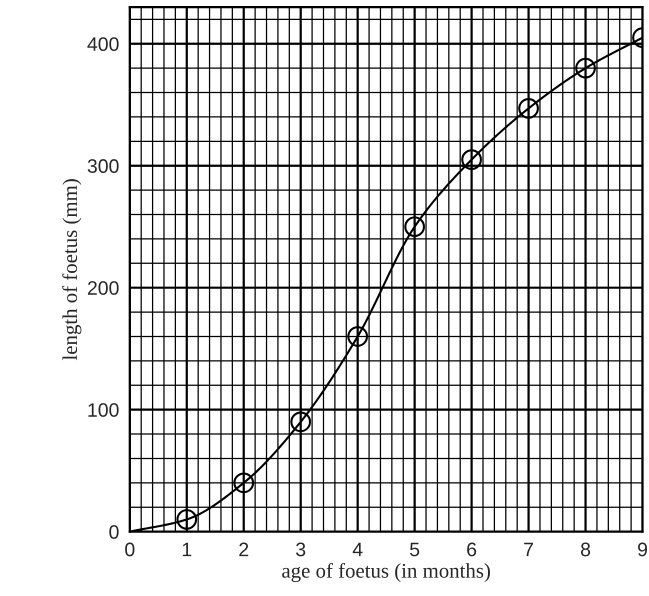 The width and height of the screenshot is (649, 596). What do you see at coordinates (103, 288) in the screenshot?
I see `y-tick-label: 200` at bounding box center [103, 288].